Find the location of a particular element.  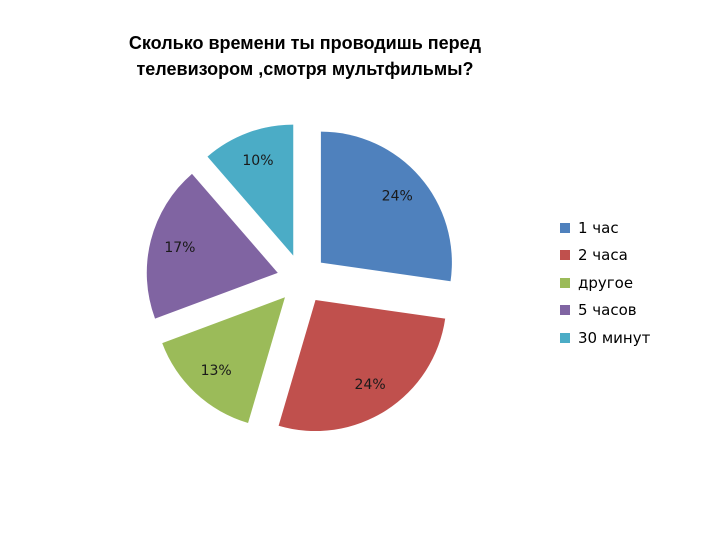

chart-title-line-1: Сколько времени ты проводишь перед is located at coordinates (305, 43).